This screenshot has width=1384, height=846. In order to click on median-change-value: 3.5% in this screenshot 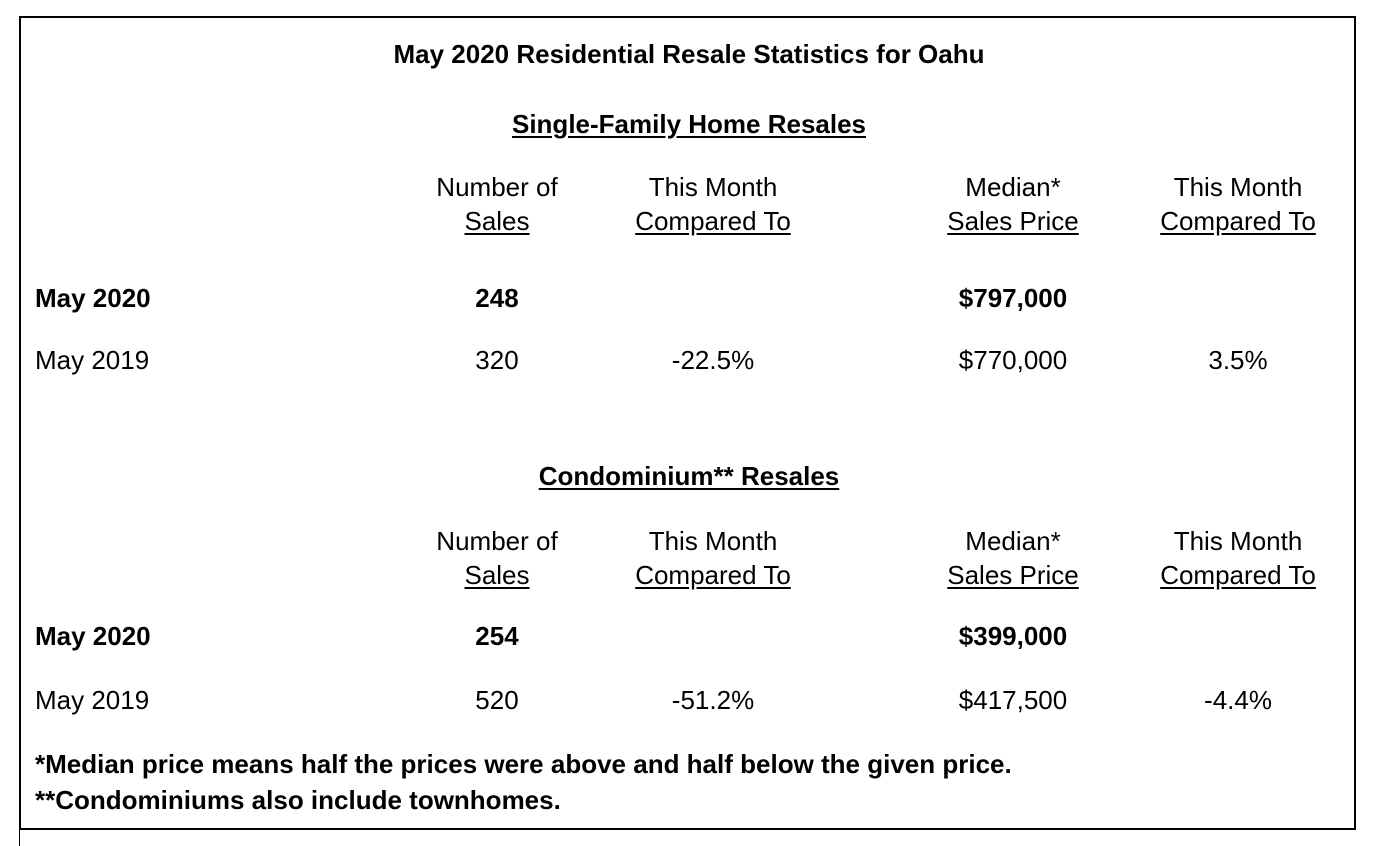, I will do `click(1238, 360)`.